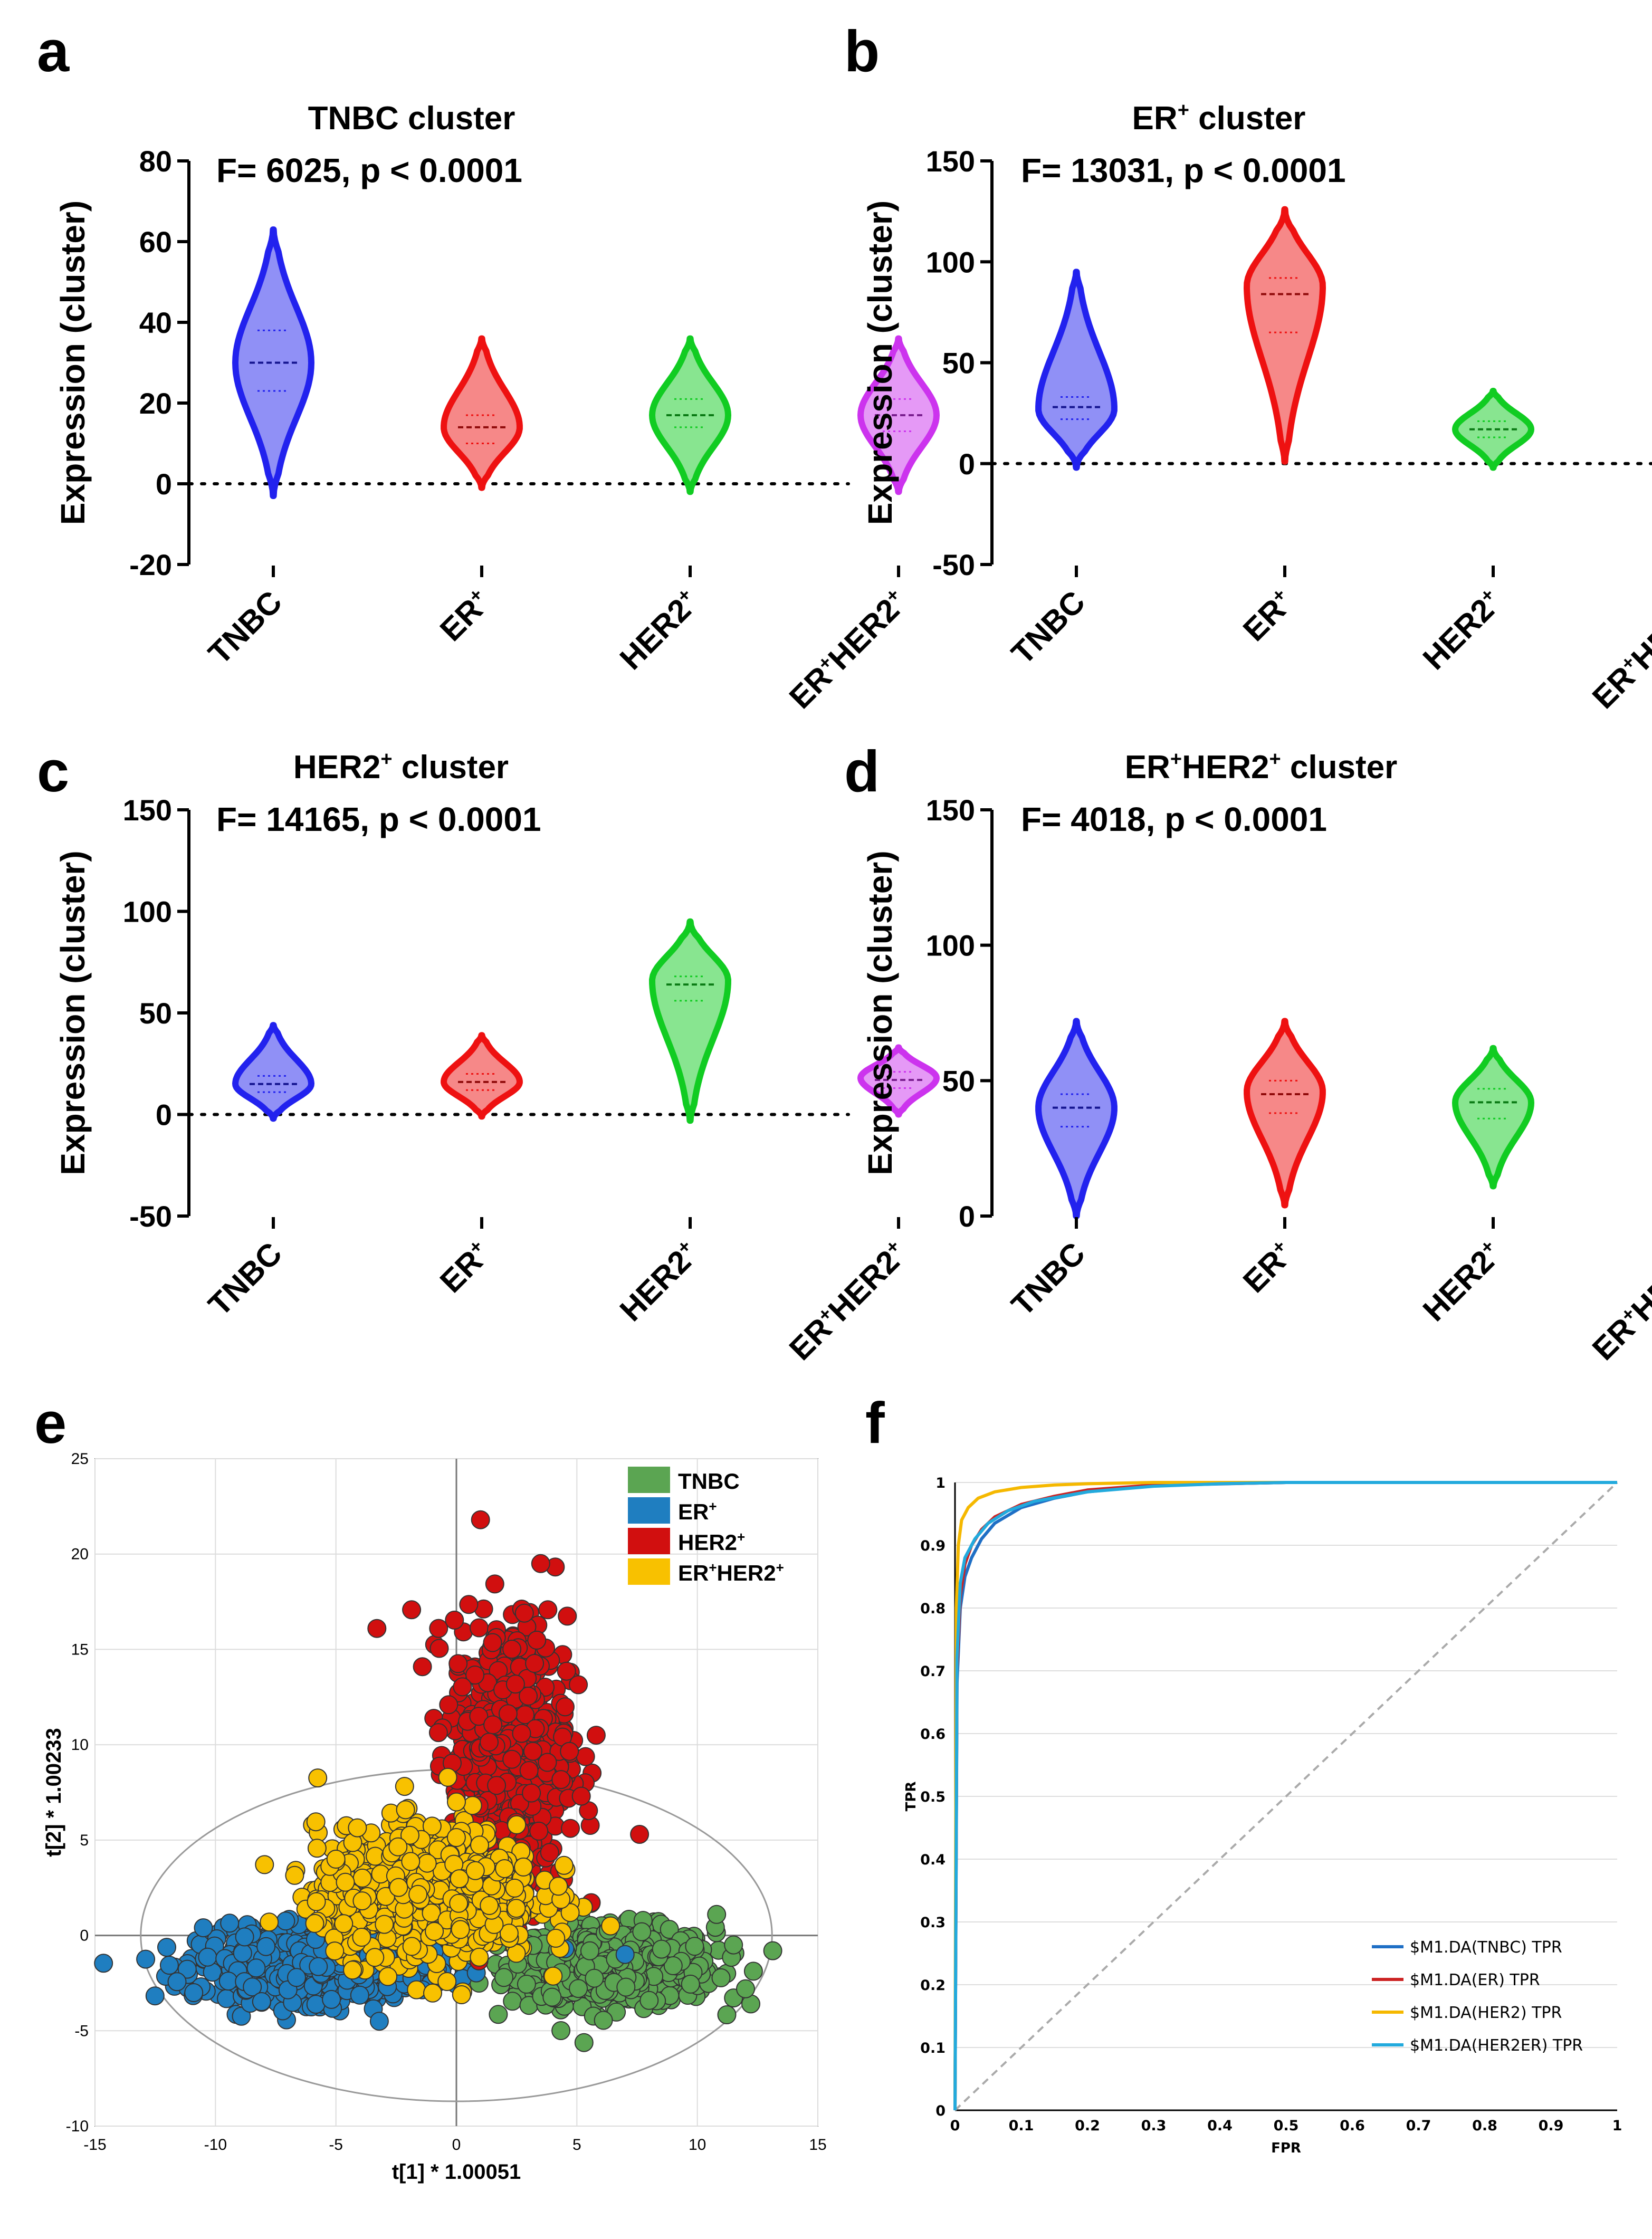 This screenshot has width=1652, height=2239. Describe the element at coordinates (1496, 2045) in the screenshot. I see `legend-label: $M1.DA(HER2ER) TPR` at that location.